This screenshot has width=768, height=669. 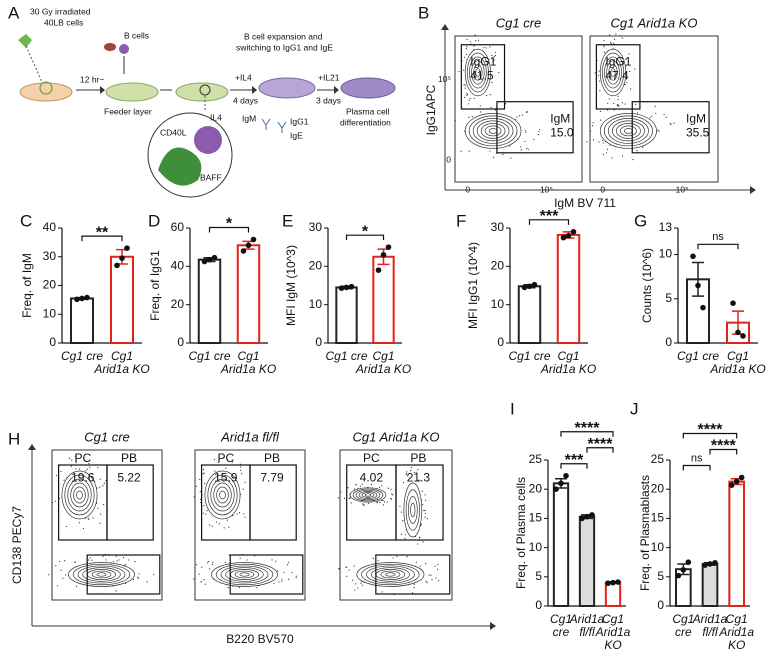 What do you see at coordinates (498, 266) in the screenshot?
I see `y-tick-label: 20` at bounding box center [498, 266].